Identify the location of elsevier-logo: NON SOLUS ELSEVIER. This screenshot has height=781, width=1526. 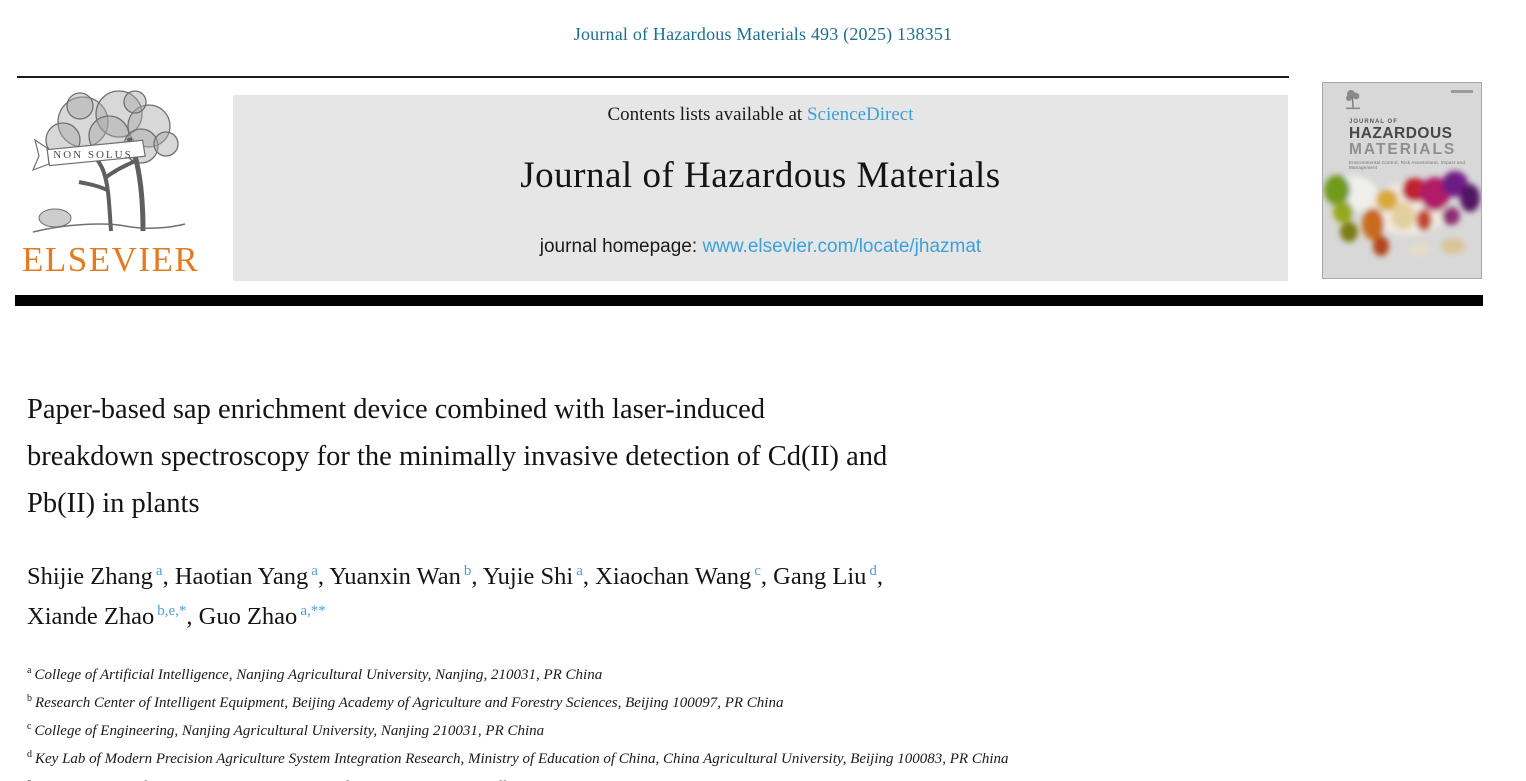
(110, 183).